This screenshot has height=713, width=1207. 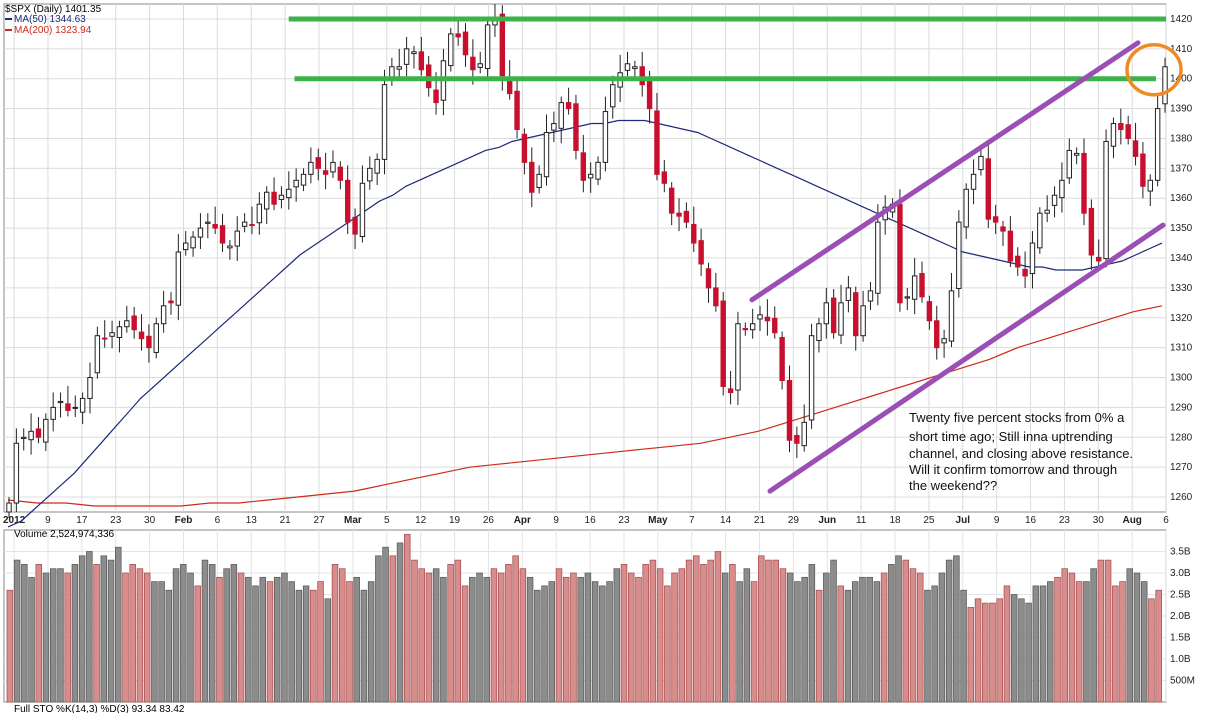 What do you see at coordinates (252, 520) in the screenshot?
I see `x-tick-label: 13` at bounding box center [252, 520].